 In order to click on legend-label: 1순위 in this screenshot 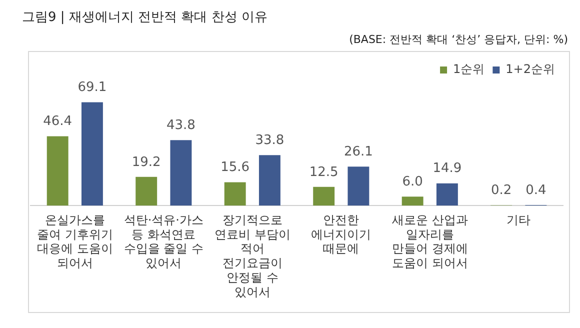, I will do `click(469, 69)`.